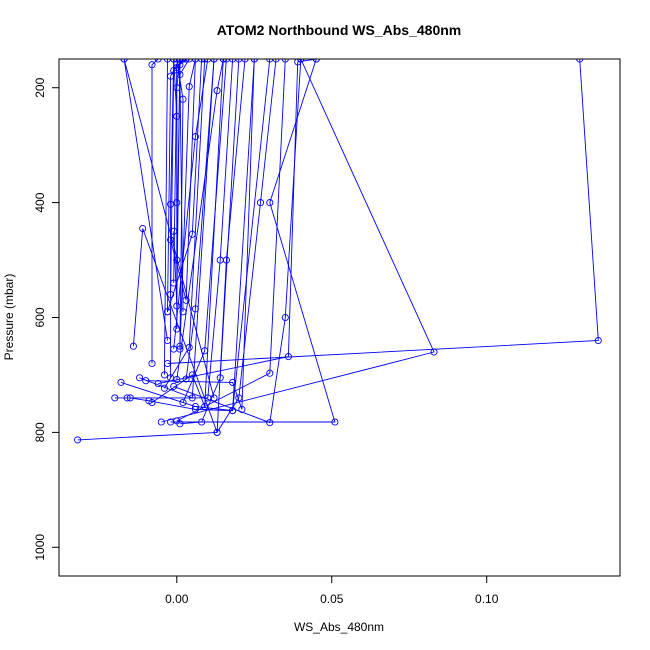 The image size is (650, 650). I want to click on y-axis: 200 400 600 800 1000, so click(46, 319).